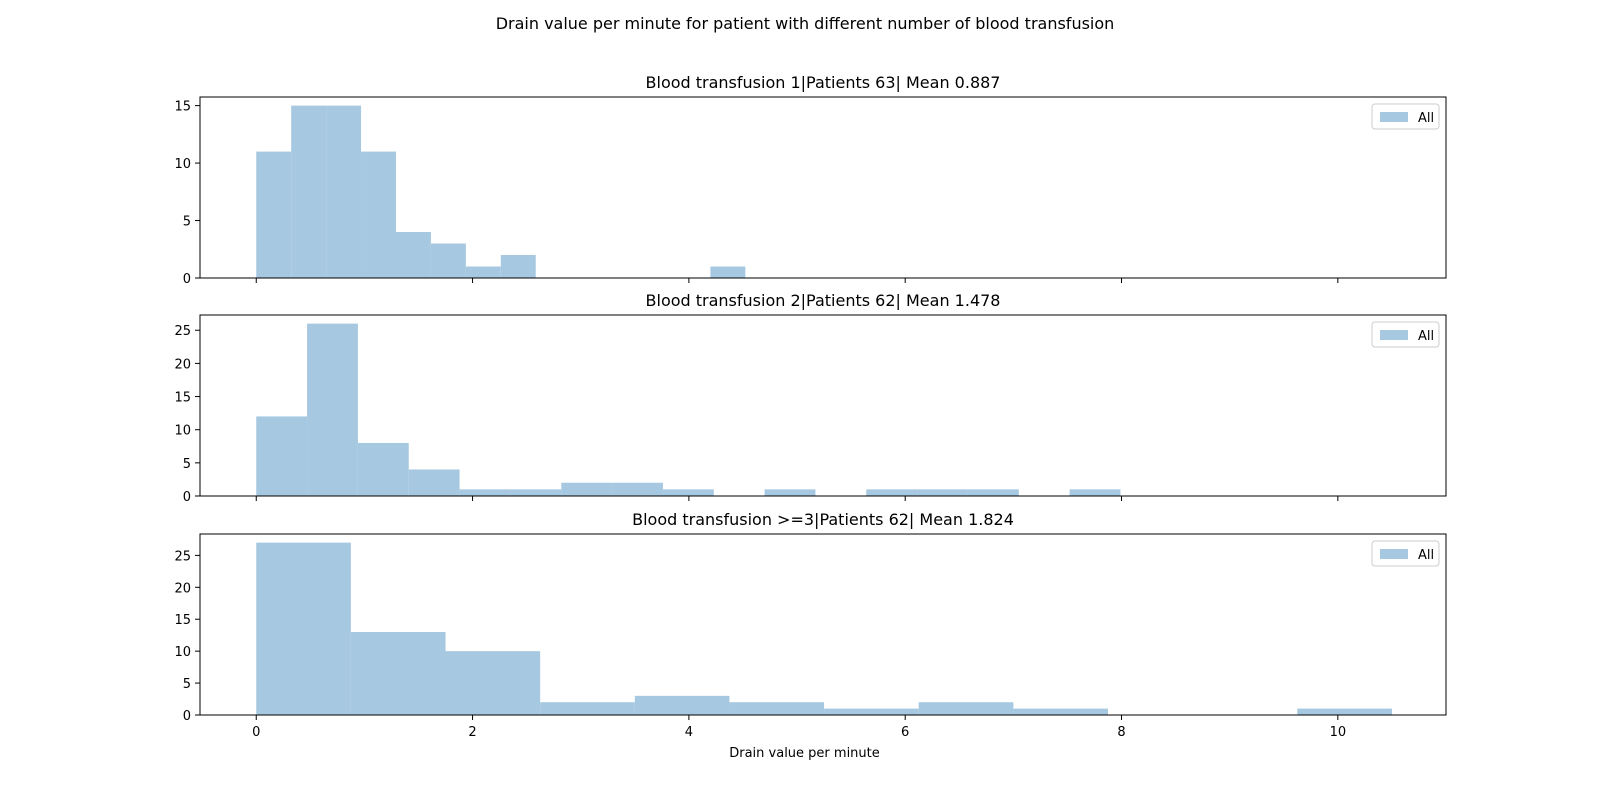 The image size is (1600, 800). What do you see at coordinates (1338, 732) in the screenshot?
I see `x-tick-label: 10` at bounding box center [1338, 732].